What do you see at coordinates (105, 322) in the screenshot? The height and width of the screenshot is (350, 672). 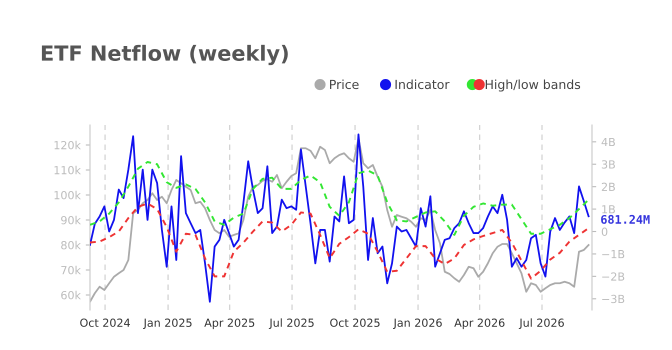 I see `x-tick-label: Oct 2024` at bounding box center [105, 322].